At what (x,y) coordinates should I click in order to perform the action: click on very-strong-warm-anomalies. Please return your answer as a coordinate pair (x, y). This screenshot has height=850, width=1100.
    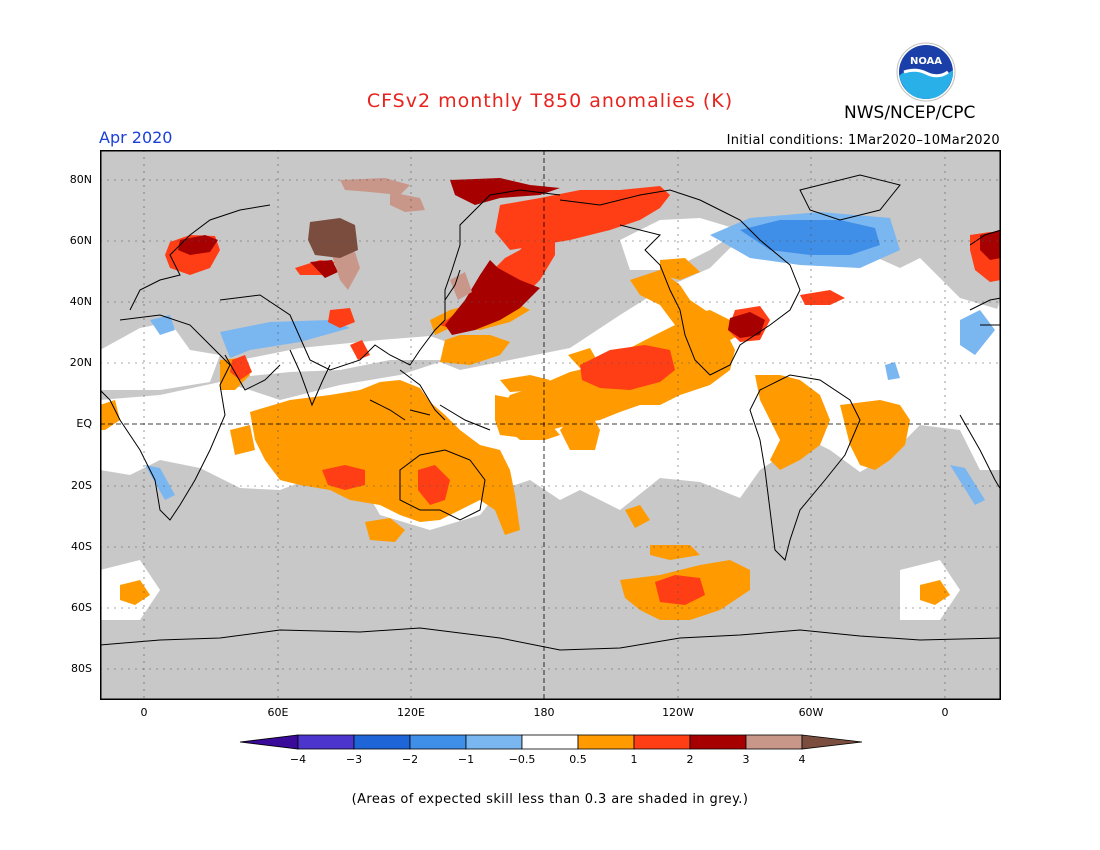
    Looking at the image, I should click on (589, 258).